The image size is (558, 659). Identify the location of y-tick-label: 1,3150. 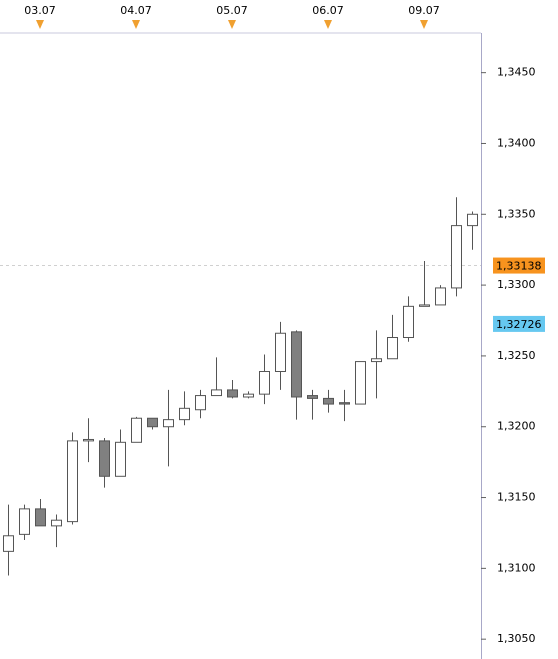
(516, 497).